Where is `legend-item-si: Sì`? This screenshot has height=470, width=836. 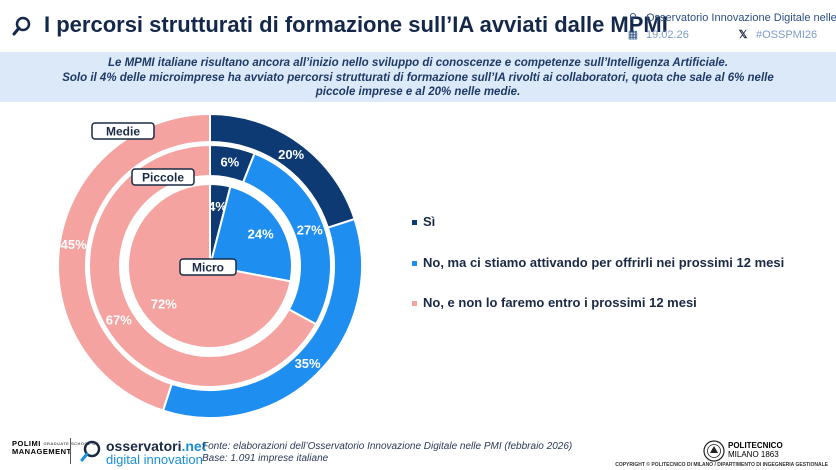
legend-item-si: Sì is located at coordinates (423, 221).